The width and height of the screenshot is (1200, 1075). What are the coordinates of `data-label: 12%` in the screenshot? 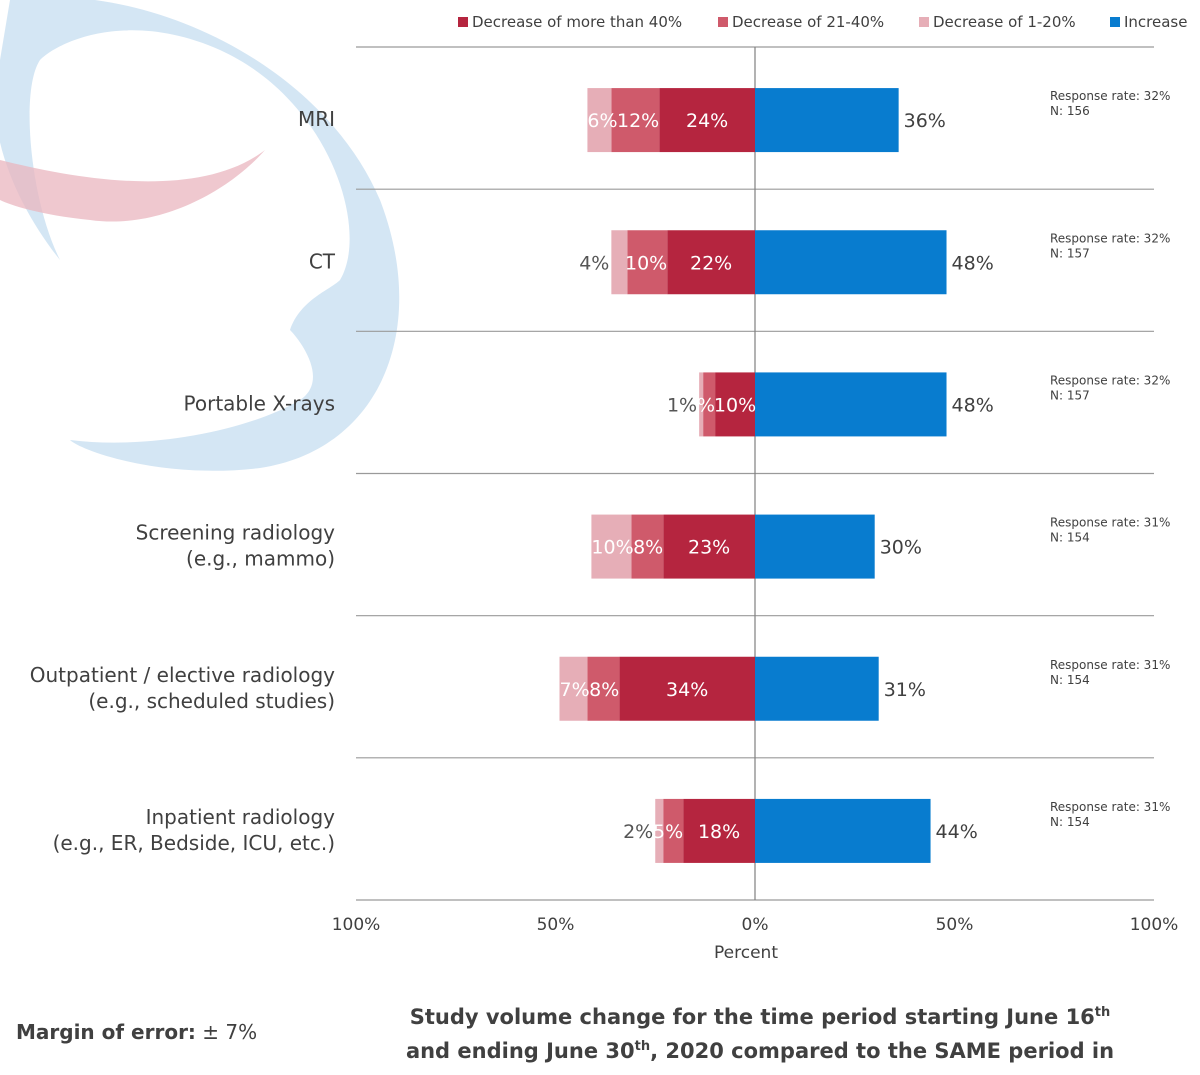 It's located at (638, 121).